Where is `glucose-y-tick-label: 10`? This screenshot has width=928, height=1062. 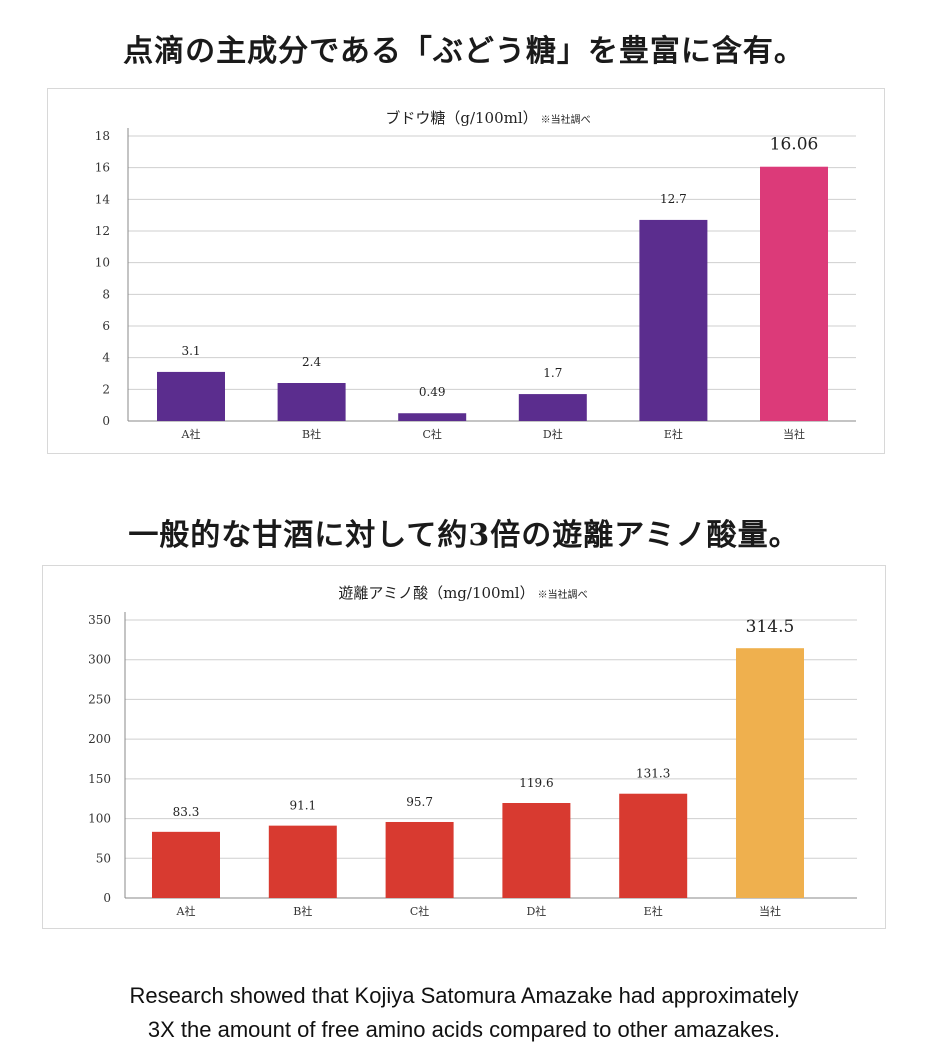 glucose-y-tick-label: 10 is located at coordinates (102, 263).